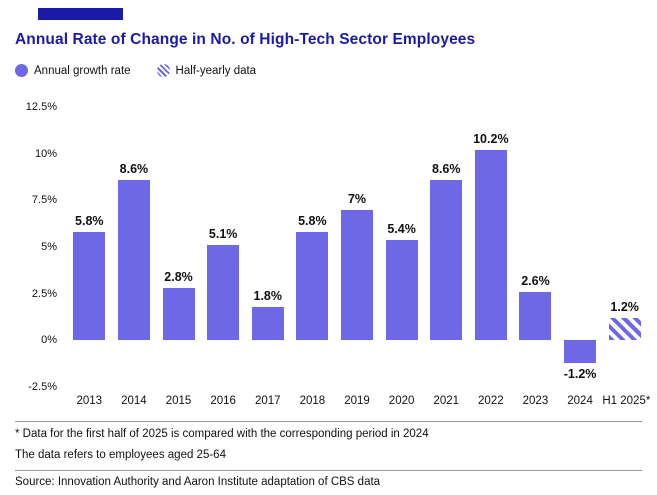 This screenshot has width=657, height=495. I want to click on solid-circle-icon, so click(21, 70).